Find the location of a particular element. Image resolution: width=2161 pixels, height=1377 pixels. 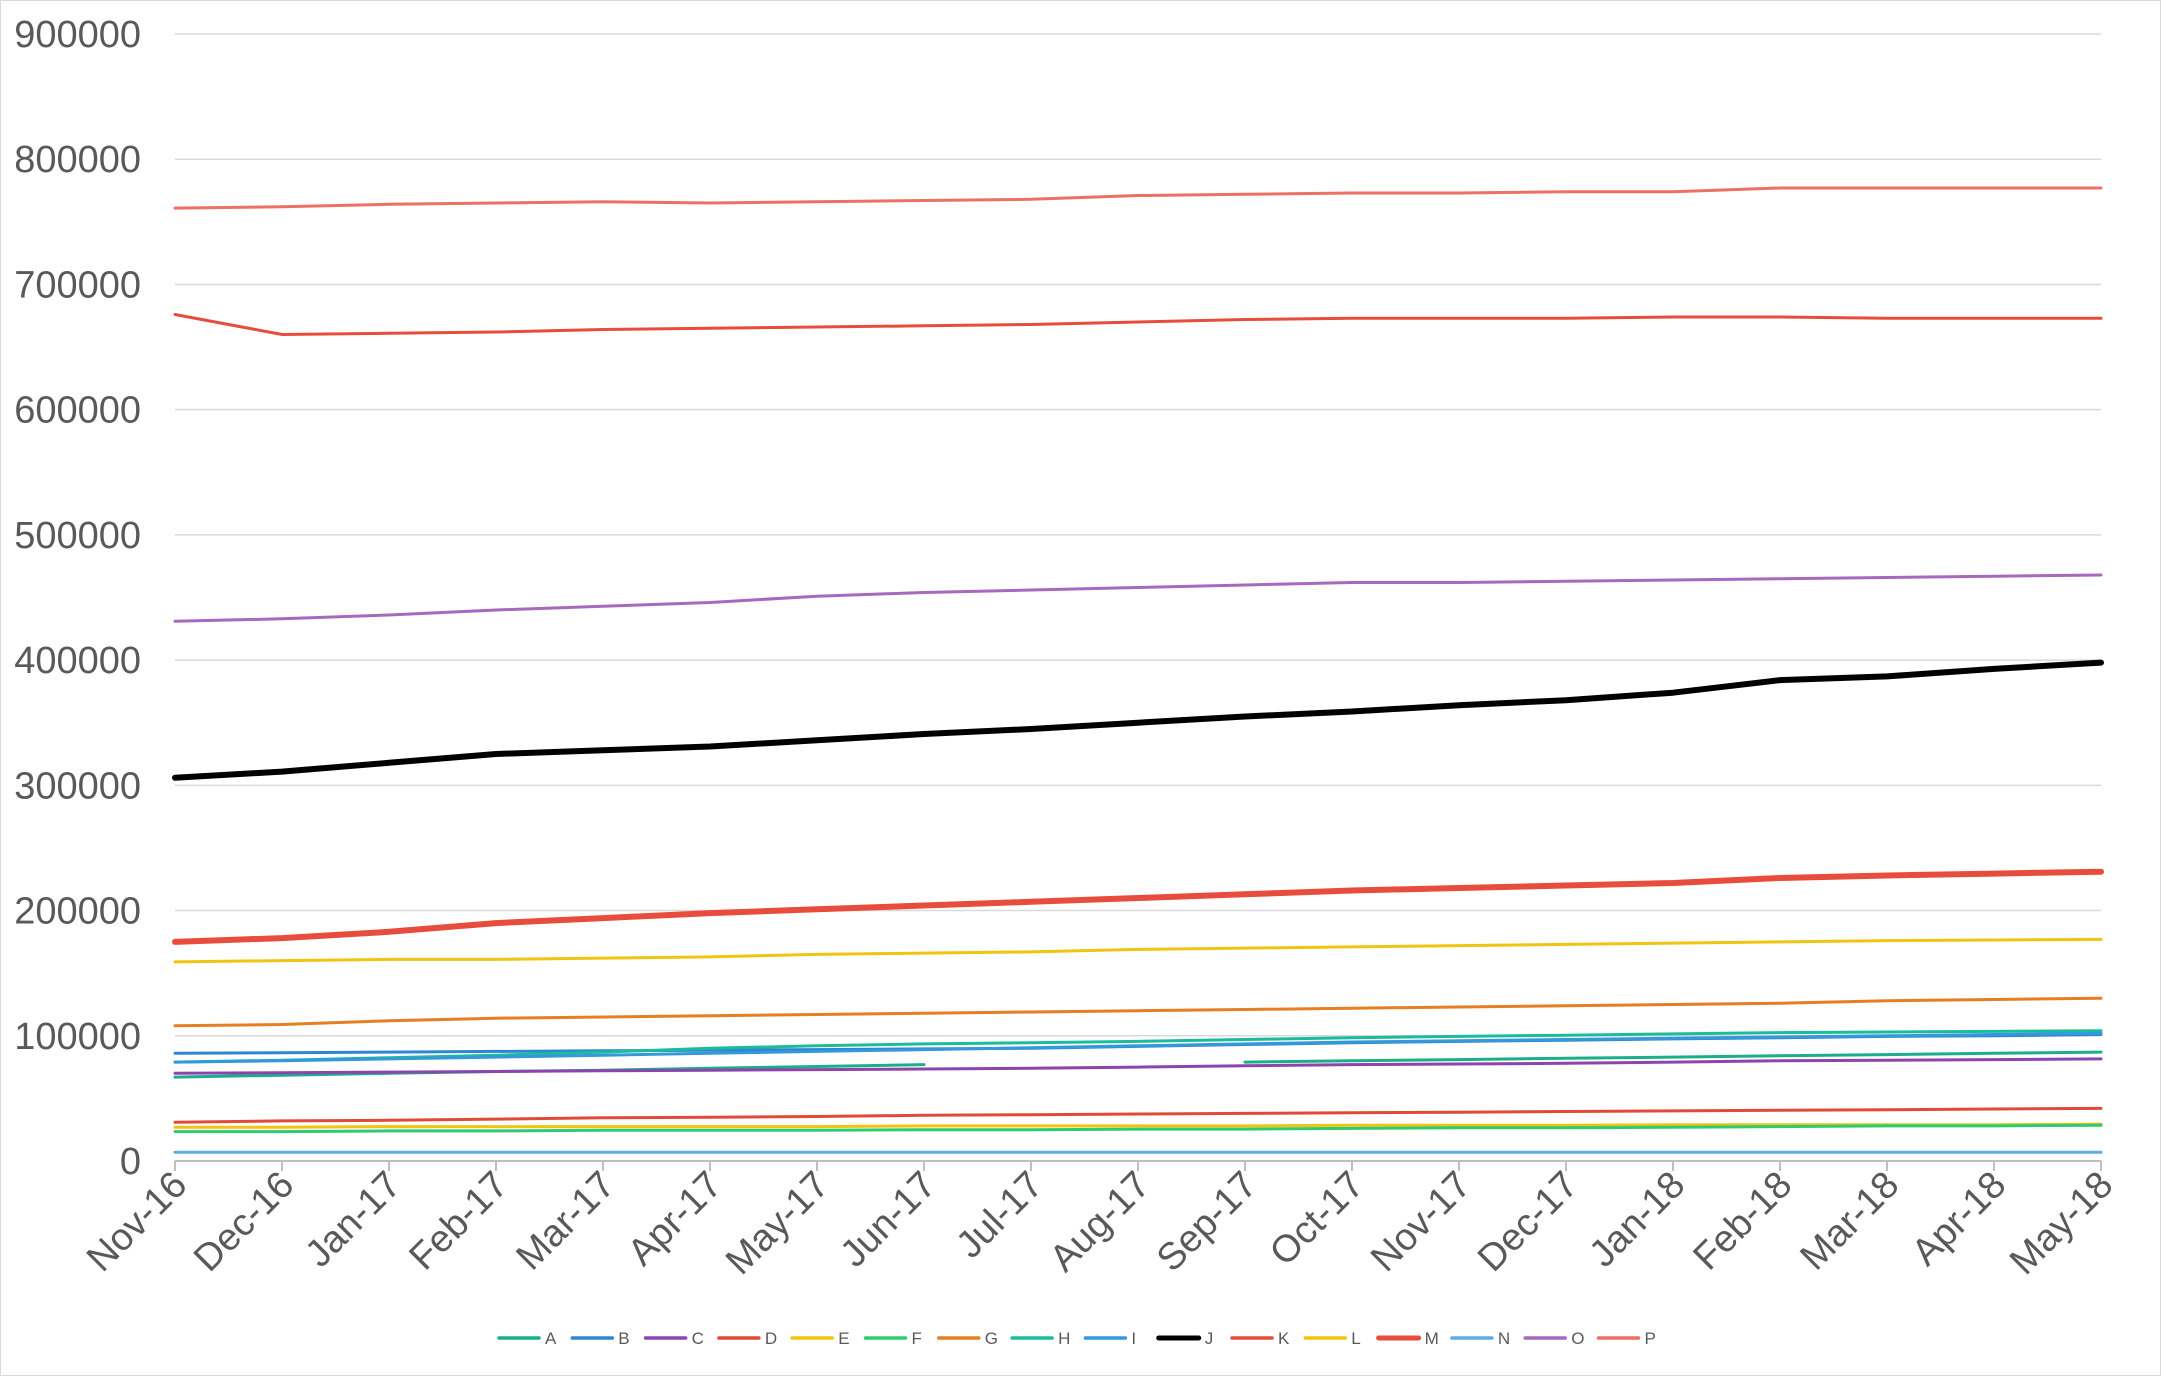

y-tick-label: 300000 is located at coordinates (77, 786).